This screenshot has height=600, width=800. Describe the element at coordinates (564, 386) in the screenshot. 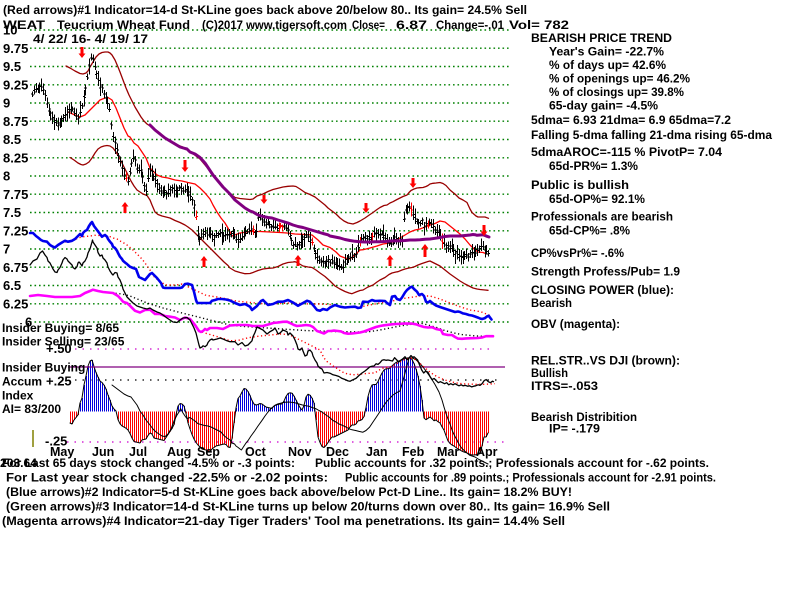

I see `svg-text: ITRS=-.053` at that location.